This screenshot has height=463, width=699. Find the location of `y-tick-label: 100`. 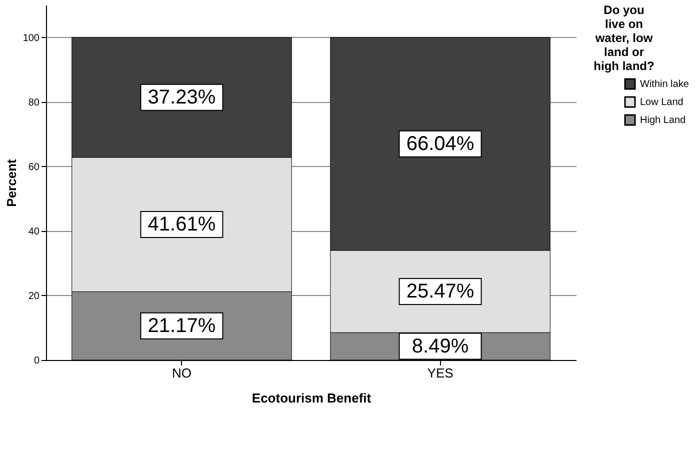

y-tick-label: 100 is located at coordinates (31, 38).